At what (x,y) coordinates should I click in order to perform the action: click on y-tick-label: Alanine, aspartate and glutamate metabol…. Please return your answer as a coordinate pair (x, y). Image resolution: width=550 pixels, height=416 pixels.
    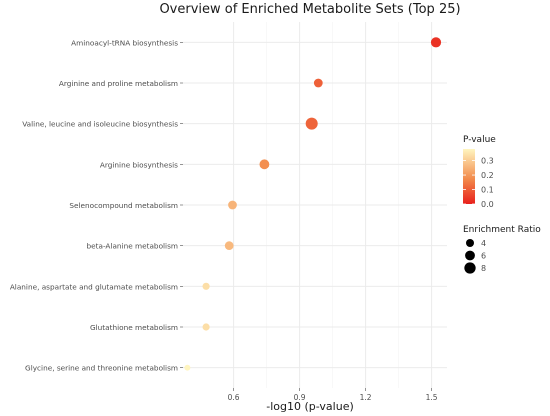
    Looking at the image, I should click on (94, 286).